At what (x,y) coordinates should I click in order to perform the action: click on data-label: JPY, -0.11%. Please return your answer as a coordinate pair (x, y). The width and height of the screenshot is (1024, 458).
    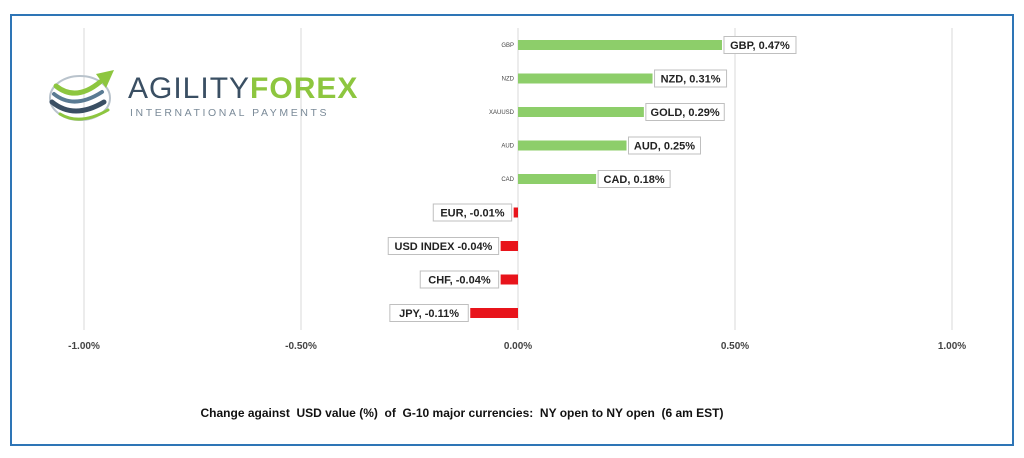
    Looking at the image, I should click on (429, 314).